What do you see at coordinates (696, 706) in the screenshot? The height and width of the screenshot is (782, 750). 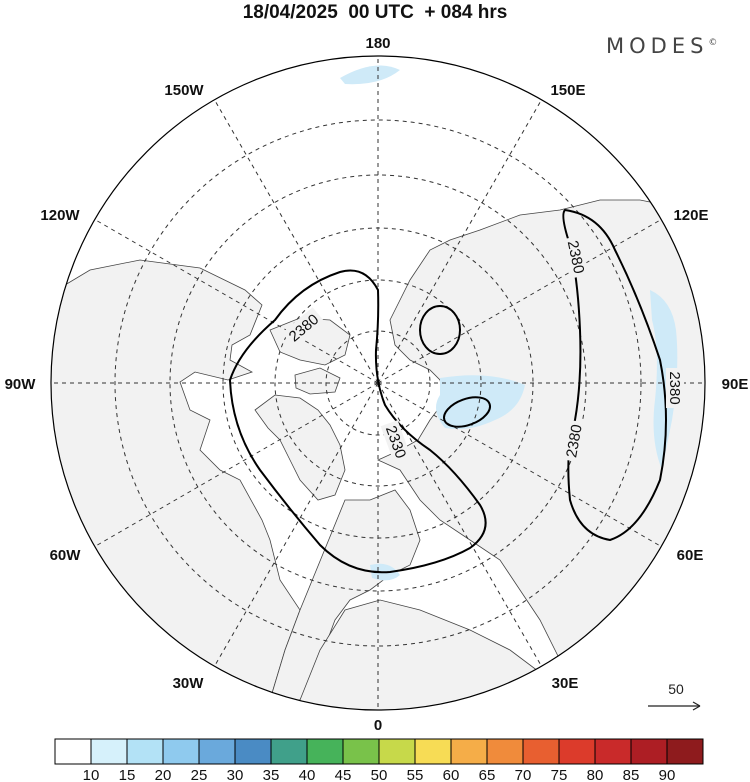 I see `arrow-head-icon` at bounding box center [696, 706].